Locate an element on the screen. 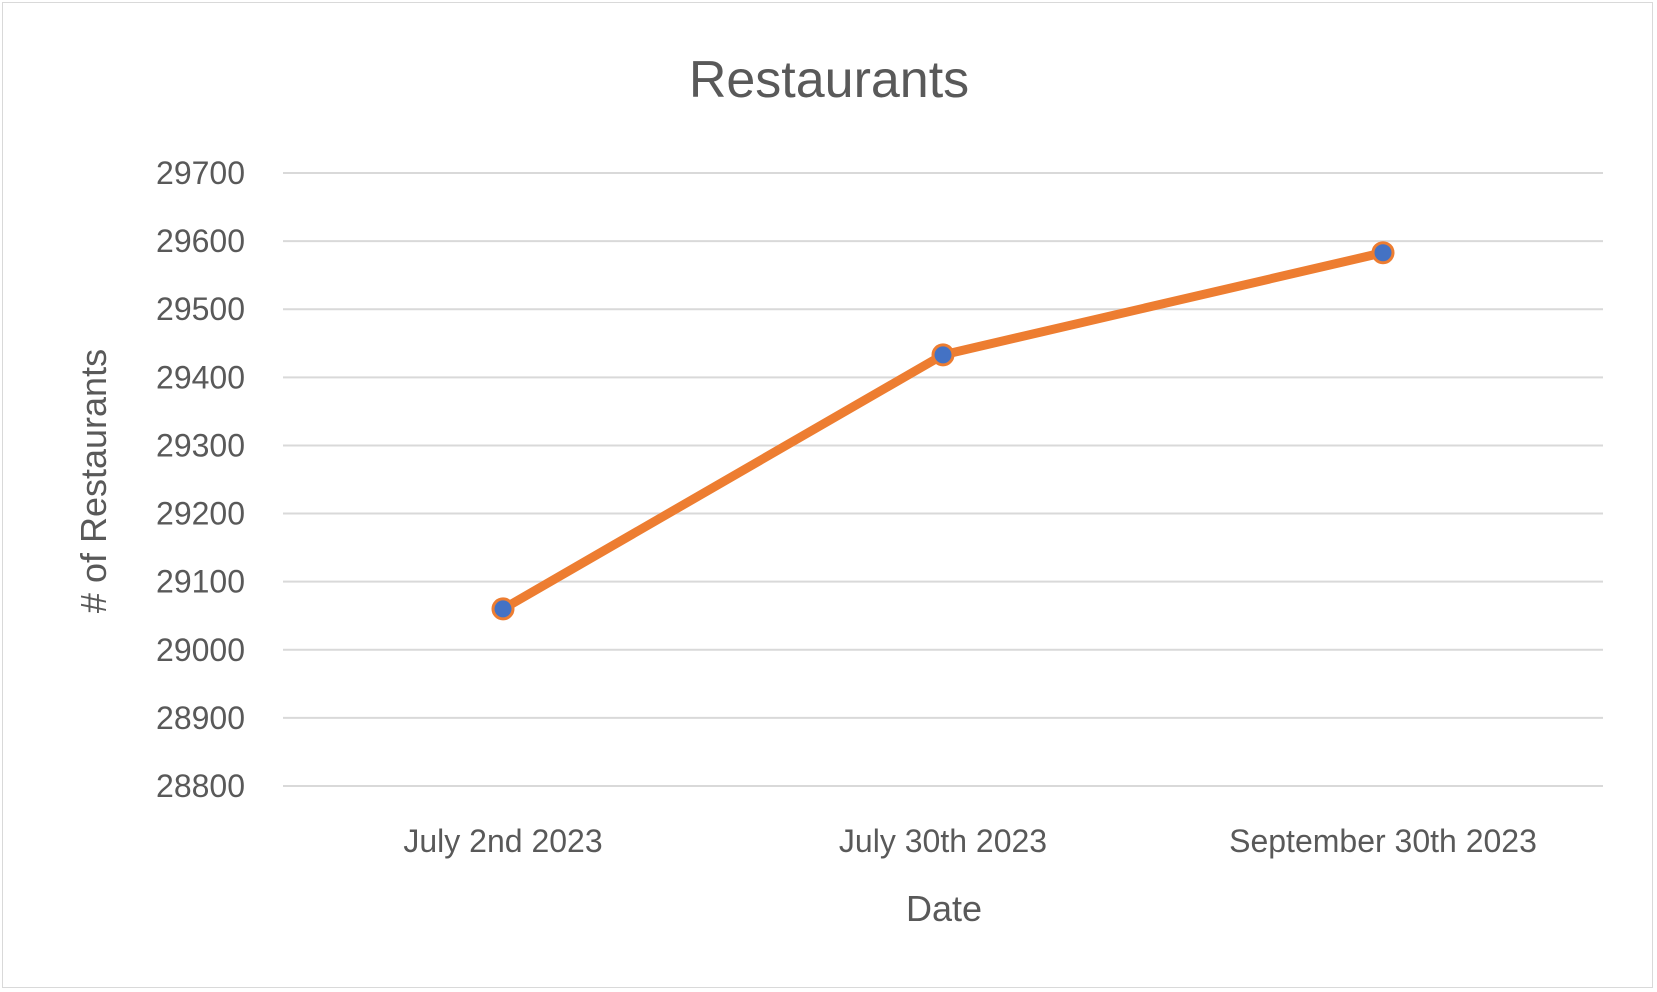 This screenshot has width=1657, height=992. chart-title: Restaurants is located at coordinates (829, 80).